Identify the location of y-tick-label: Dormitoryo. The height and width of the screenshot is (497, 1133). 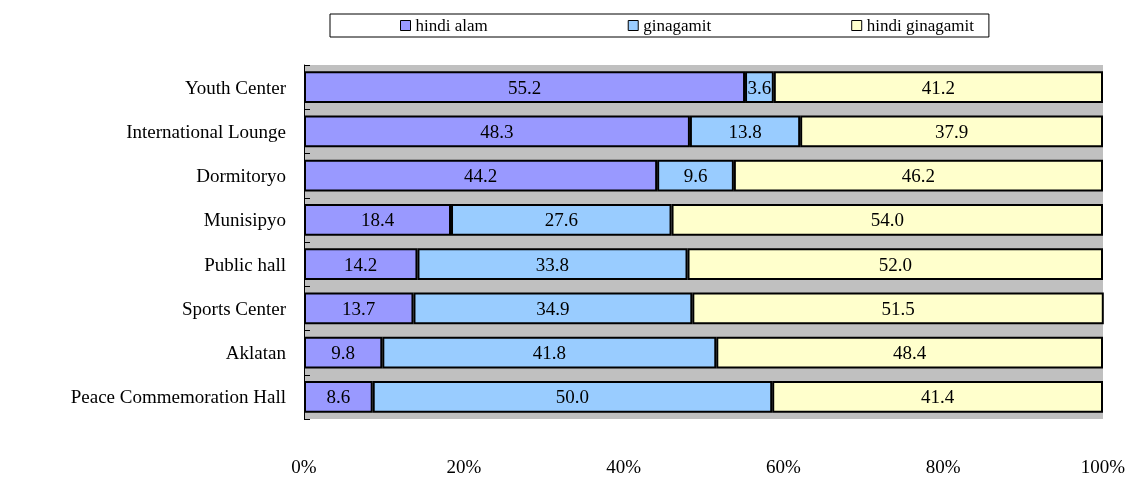
(241, 176).